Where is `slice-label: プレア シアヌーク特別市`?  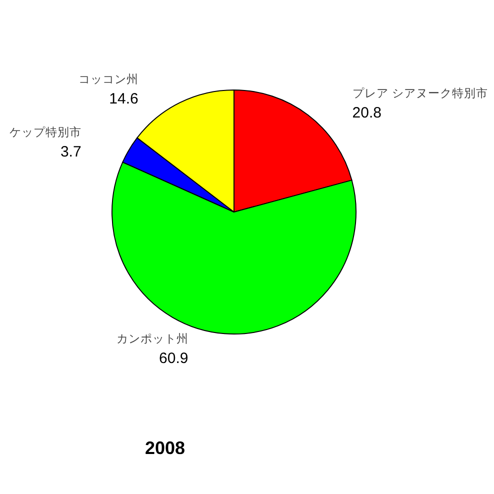
slice-label: プレア シアヌーク特別市 is located at coordinates (420, 93).